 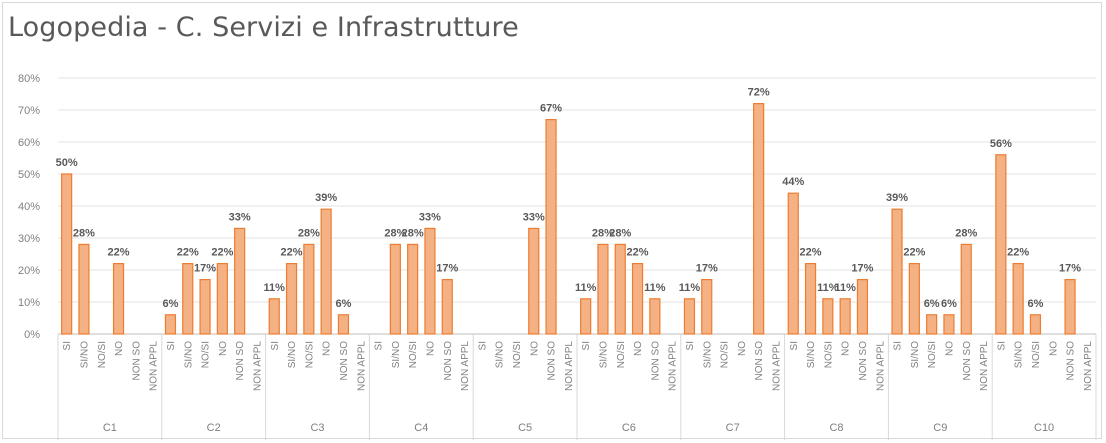 I want to click on x-group-label: C6, so click(x=629, y=428).